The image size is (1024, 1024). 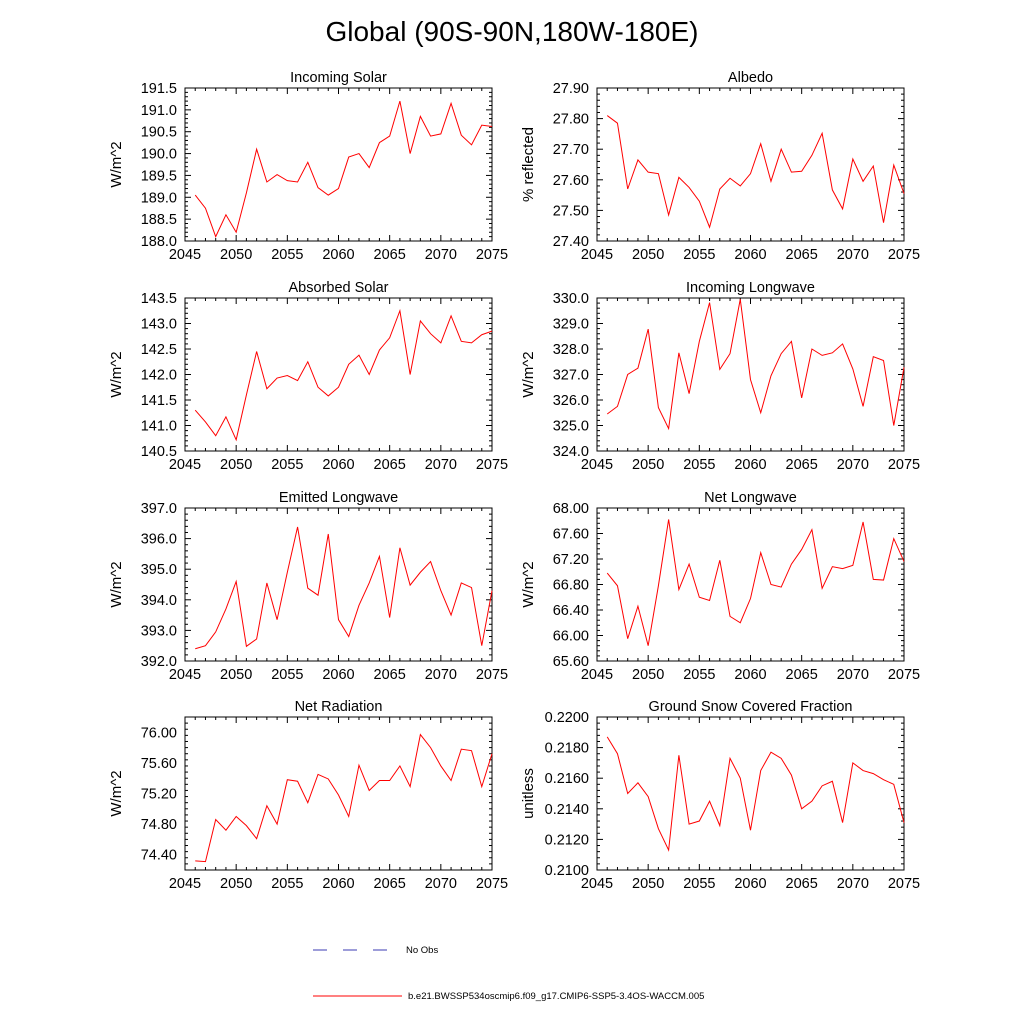 I want to click on series-line-ground-snow-covered-fraction, so click(x=755, y=794).